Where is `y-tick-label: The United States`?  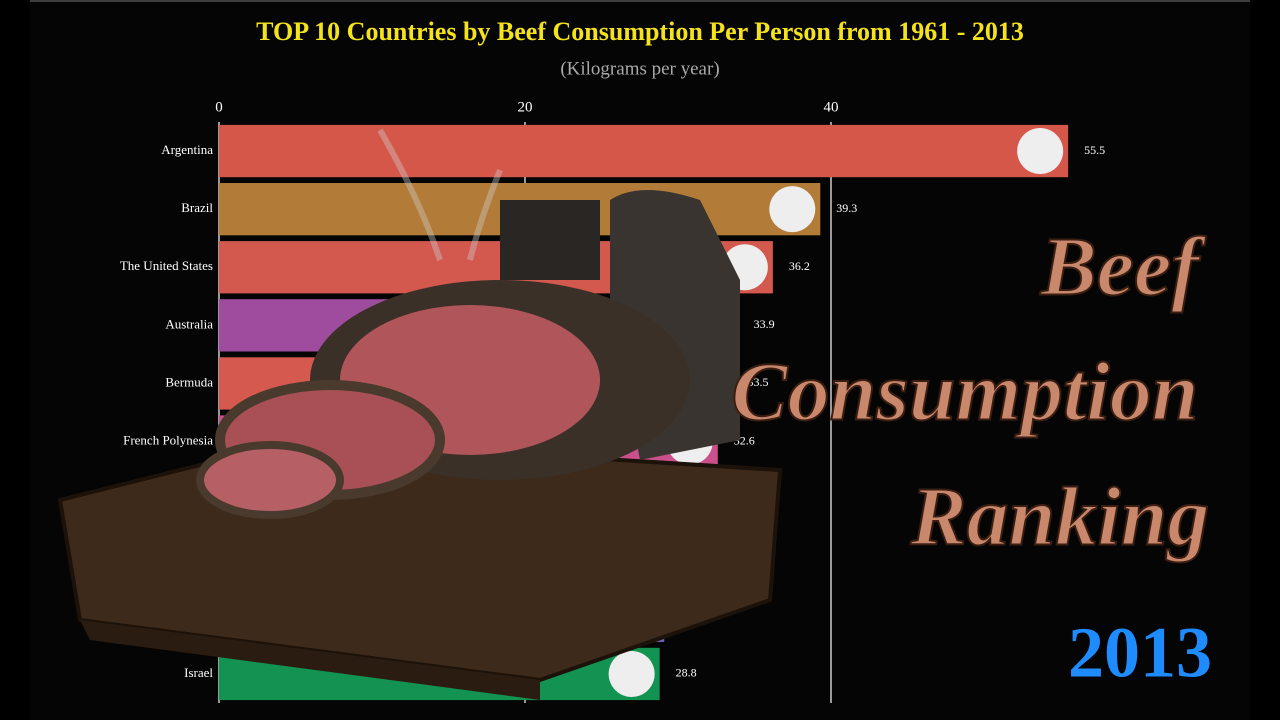
y-tick-label: The United States is located at coordinates (166, 265).